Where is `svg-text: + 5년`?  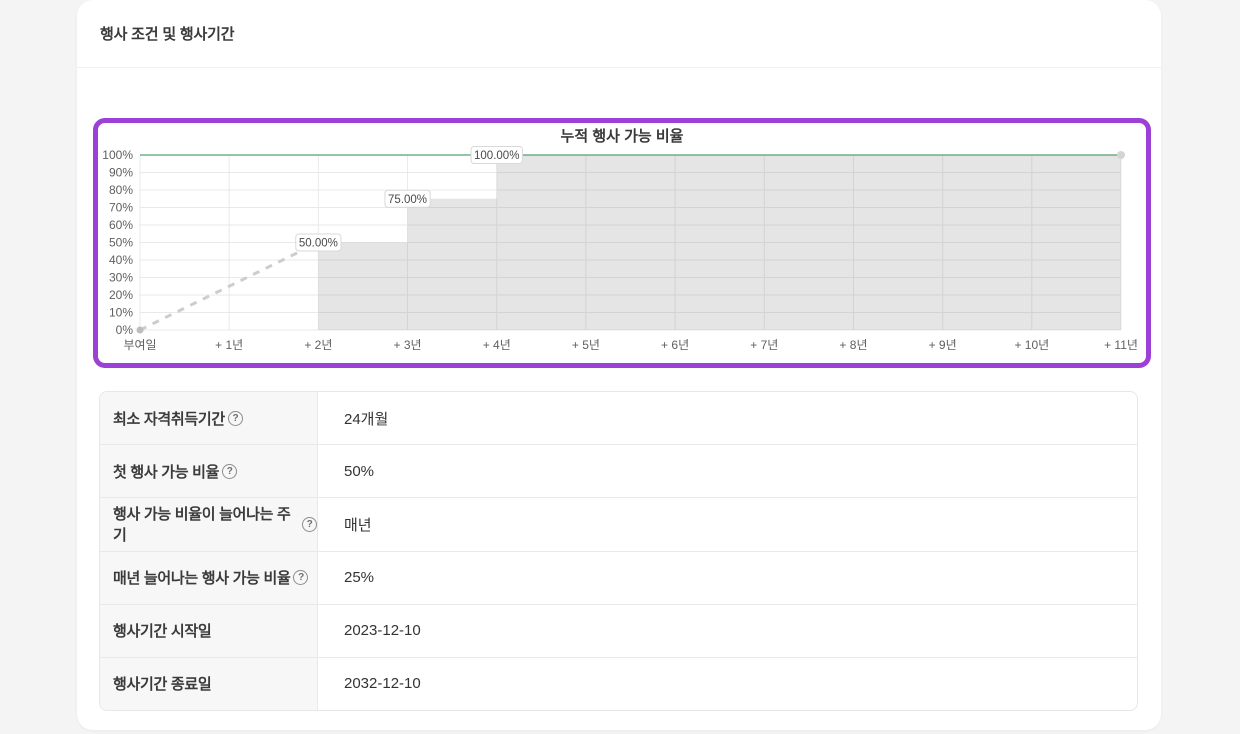
svg-text: + 5년 is located at coordinates (586, 345).